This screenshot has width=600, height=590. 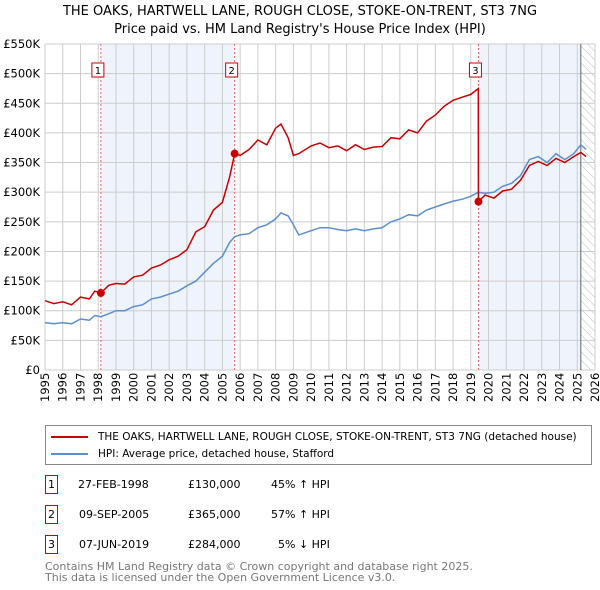 I want to click on x-tick-label: 2022, so click(x=524, y=387).